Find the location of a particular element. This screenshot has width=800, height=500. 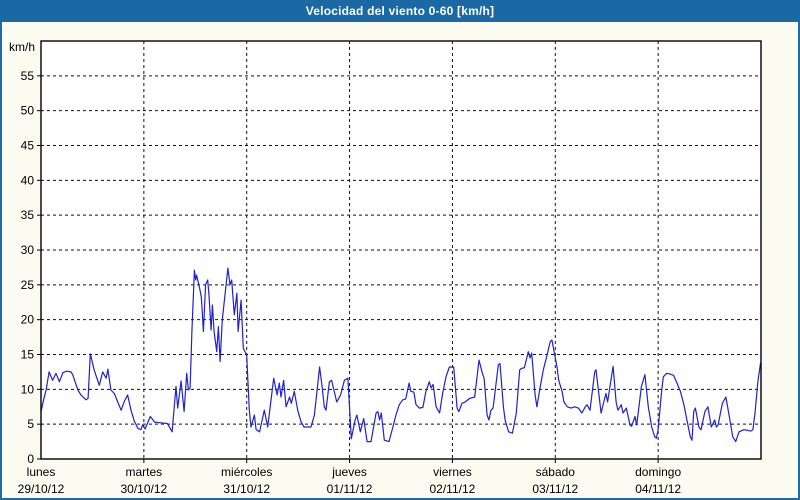

svg-text: 25 is located at coordinates (28, 285).